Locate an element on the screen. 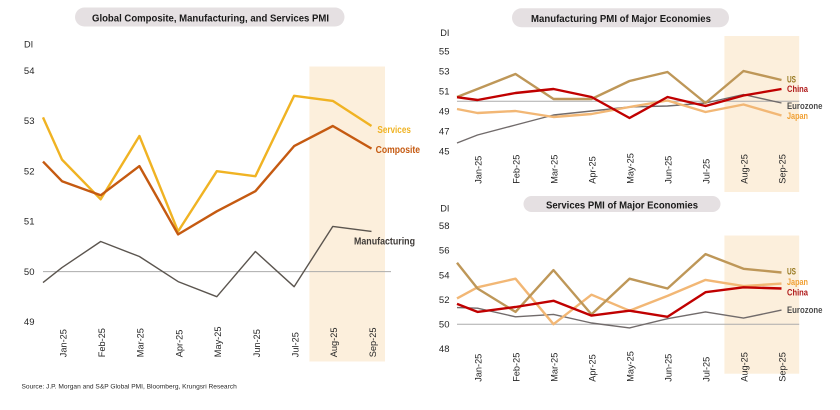  svg-text: Composite is located at coordinates (398, 150).